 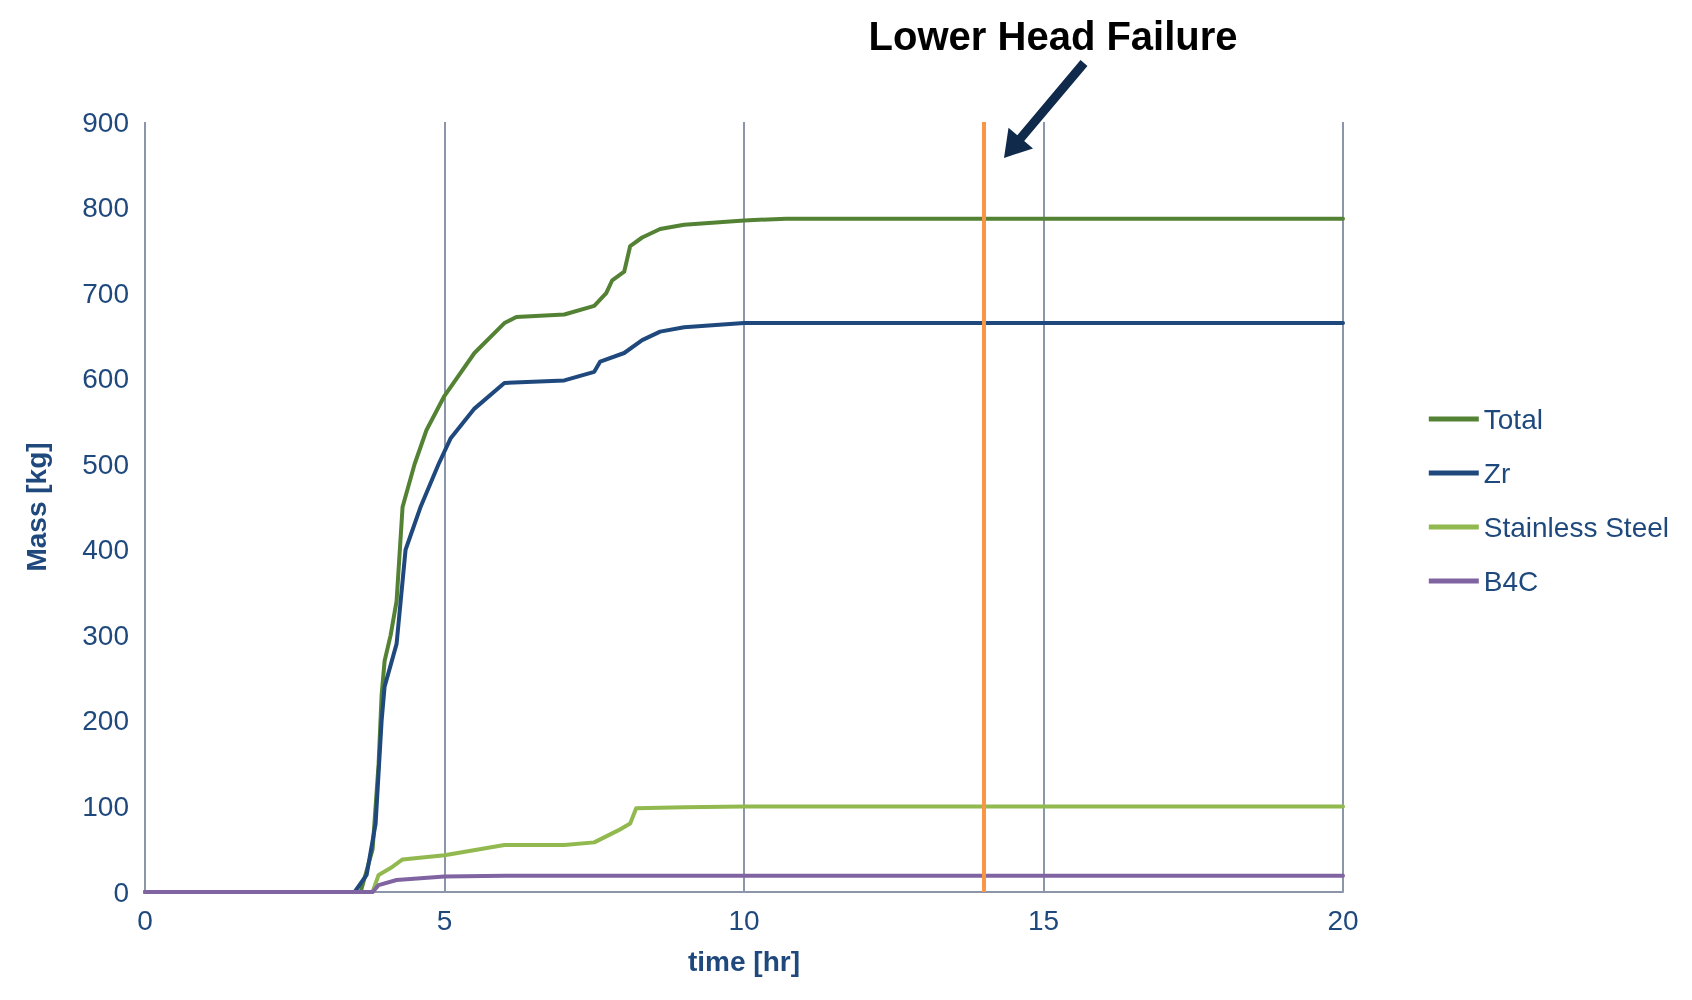 What do you see at coordinates (145, 920) in the screenshot?
I see `x-tick-label: 0` at bounding box center [145, 920].